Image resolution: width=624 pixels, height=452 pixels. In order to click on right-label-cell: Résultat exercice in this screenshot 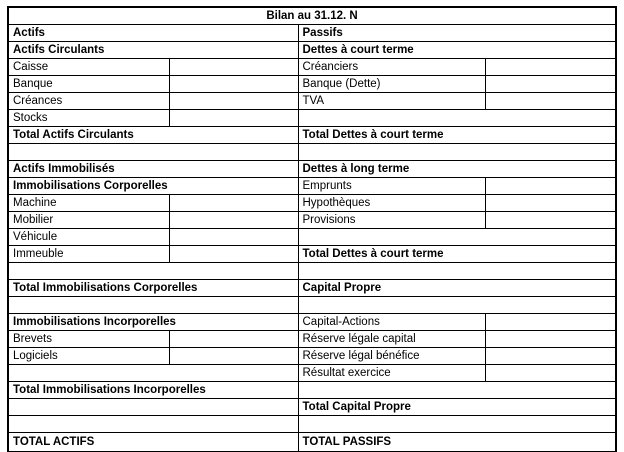, I will do `click(391, 372)`.